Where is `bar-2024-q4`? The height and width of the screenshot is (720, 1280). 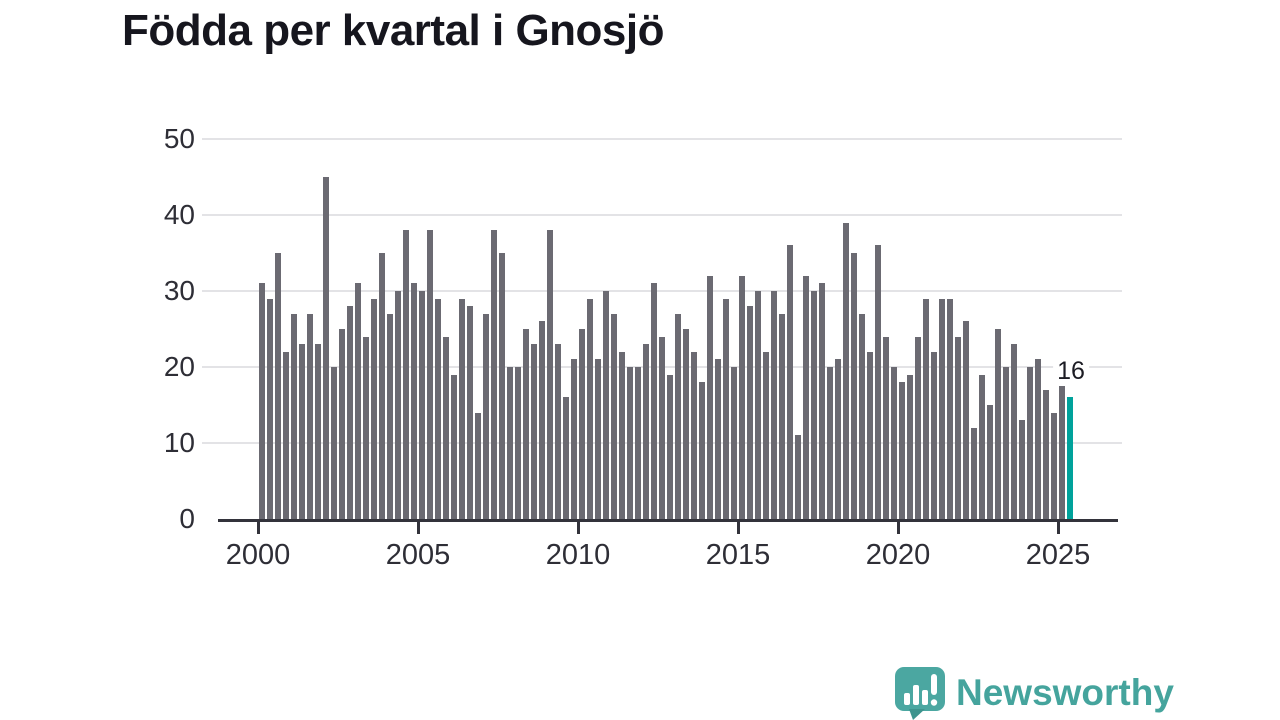
bar-2024-q4 is located at coordinates (1054, 465).